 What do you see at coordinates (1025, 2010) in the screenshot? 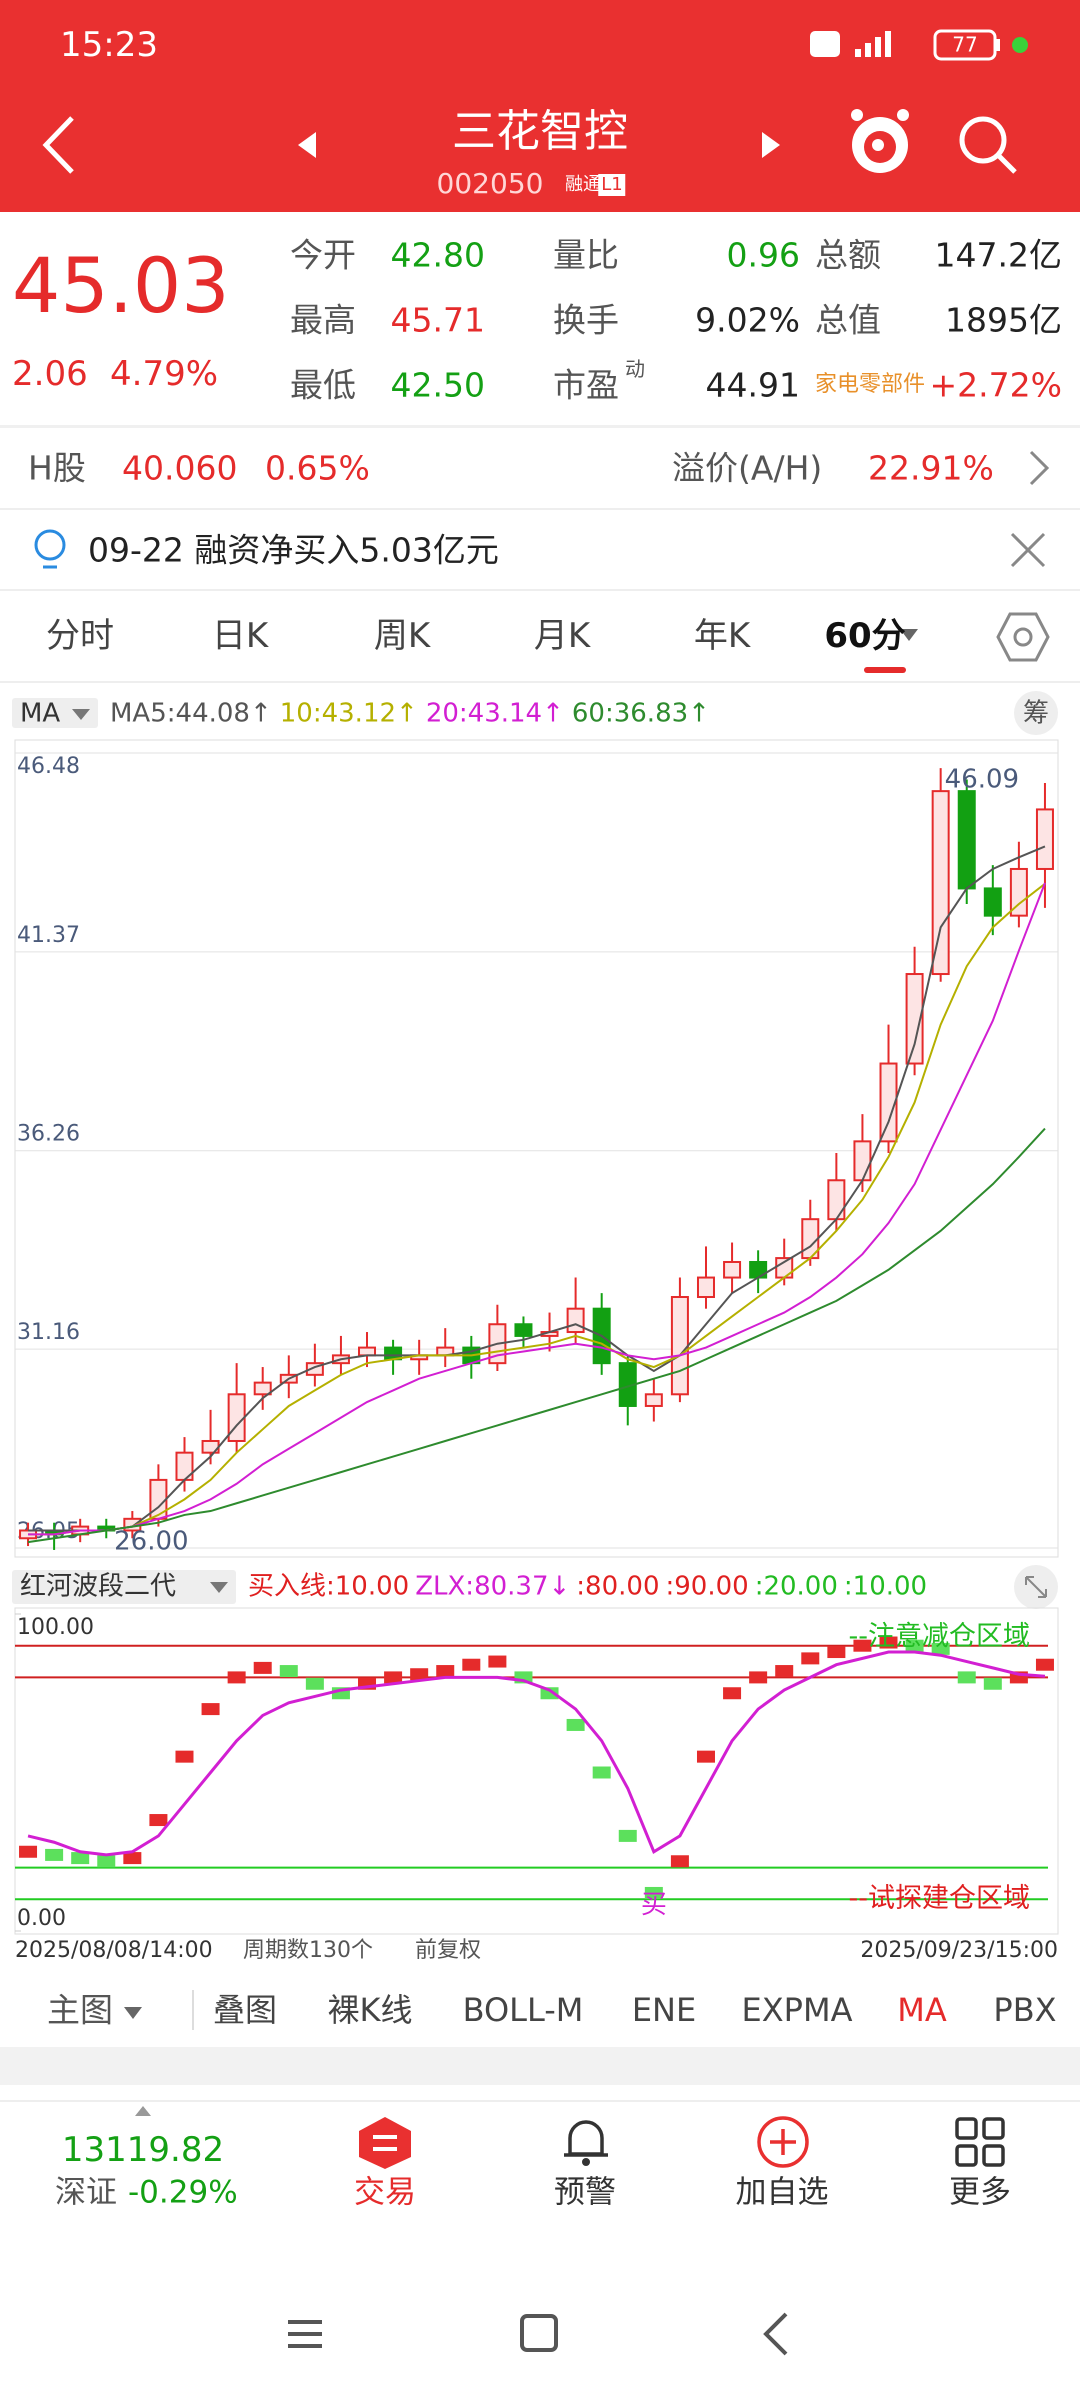
I see `indicator-tab: PBX` at bounding box center [1025, 2010].